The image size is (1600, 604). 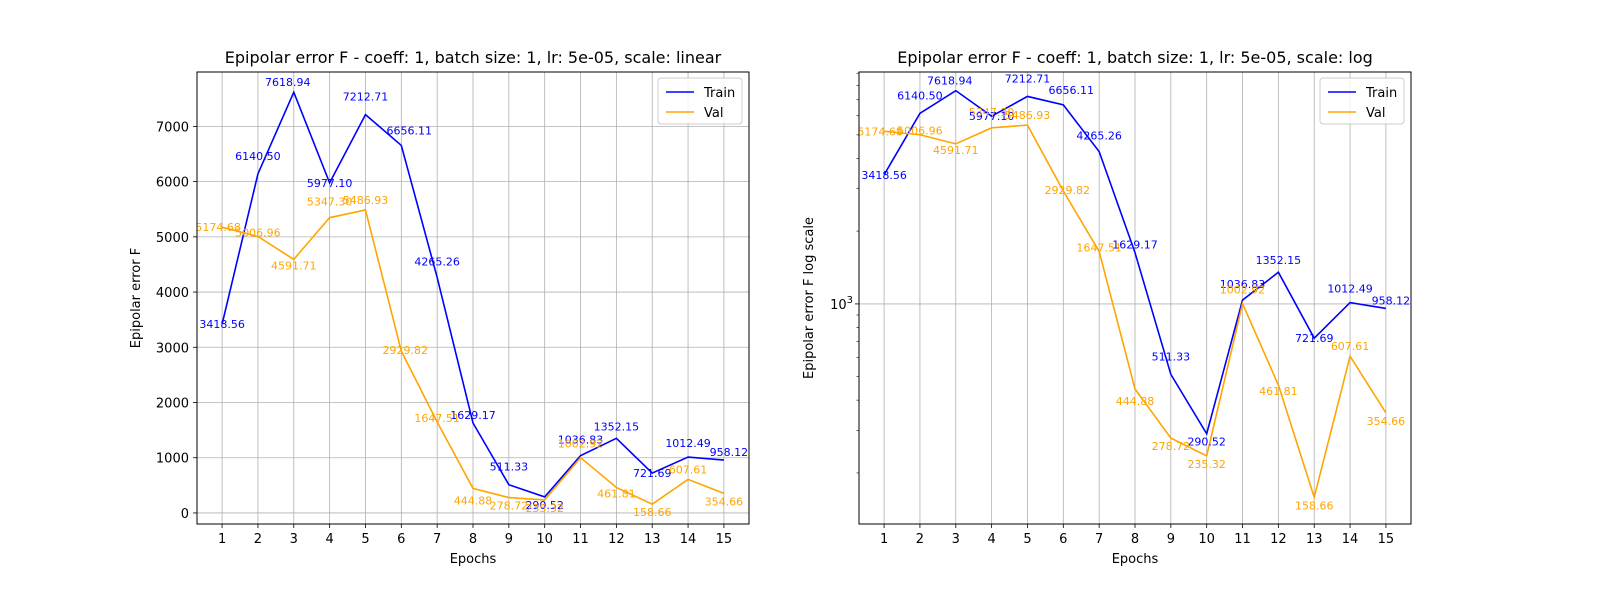 I want to click on data-label-train: 6656.11, so click(x=410, y=130).